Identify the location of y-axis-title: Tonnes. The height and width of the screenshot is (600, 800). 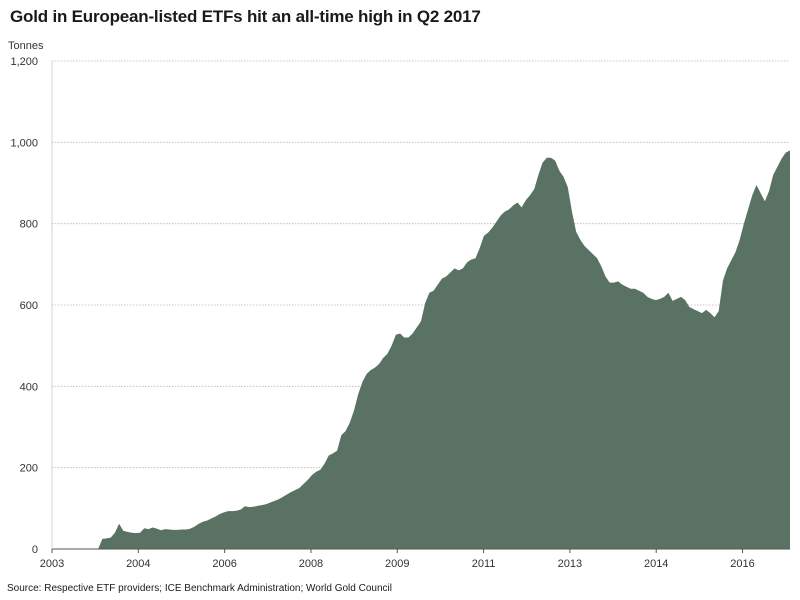
(26, 46).